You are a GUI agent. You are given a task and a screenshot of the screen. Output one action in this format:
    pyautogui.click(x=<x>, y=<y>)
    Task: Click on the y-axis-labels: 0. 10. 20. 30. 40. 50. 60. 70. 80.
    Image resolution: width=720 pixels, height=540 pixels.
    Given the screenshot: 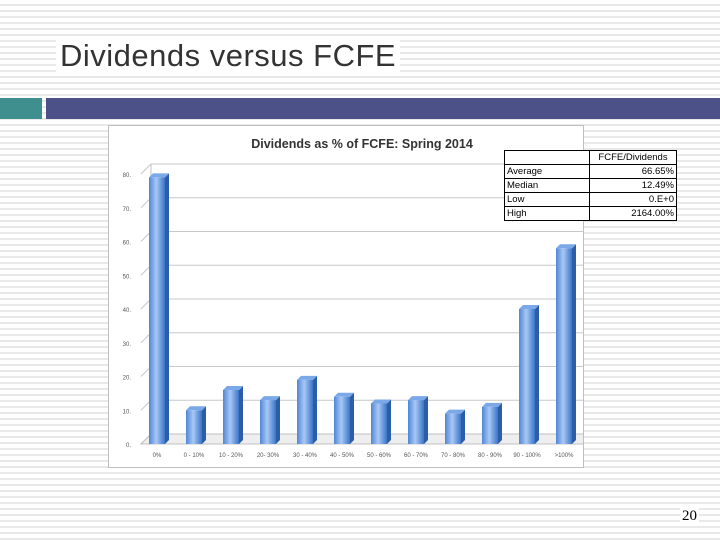 What is the action you would take?
    pyautogui.click(x=127, y=311)
    